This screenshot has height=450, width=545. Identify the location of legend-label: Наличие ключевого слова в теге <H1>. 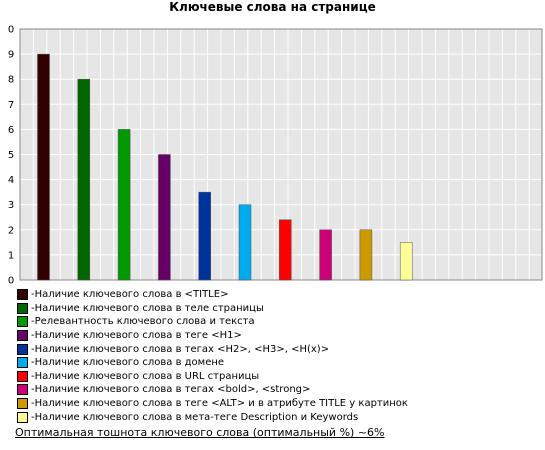
(138, 336).